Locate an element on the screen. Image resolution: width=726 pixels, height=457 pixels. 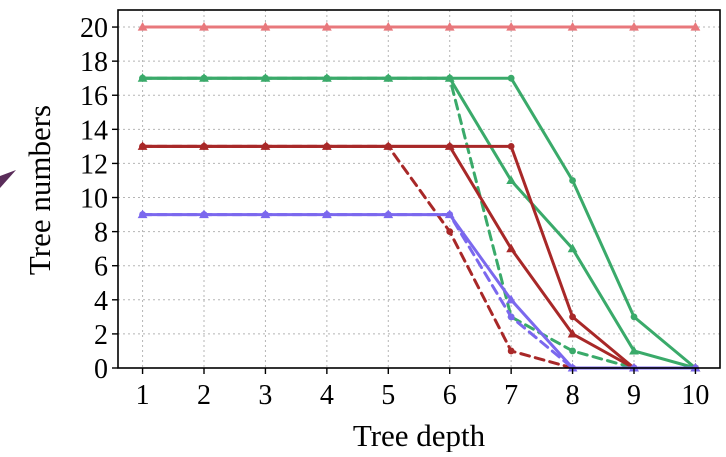
y-tick-label: 10 is located at coordinates (94, 199).